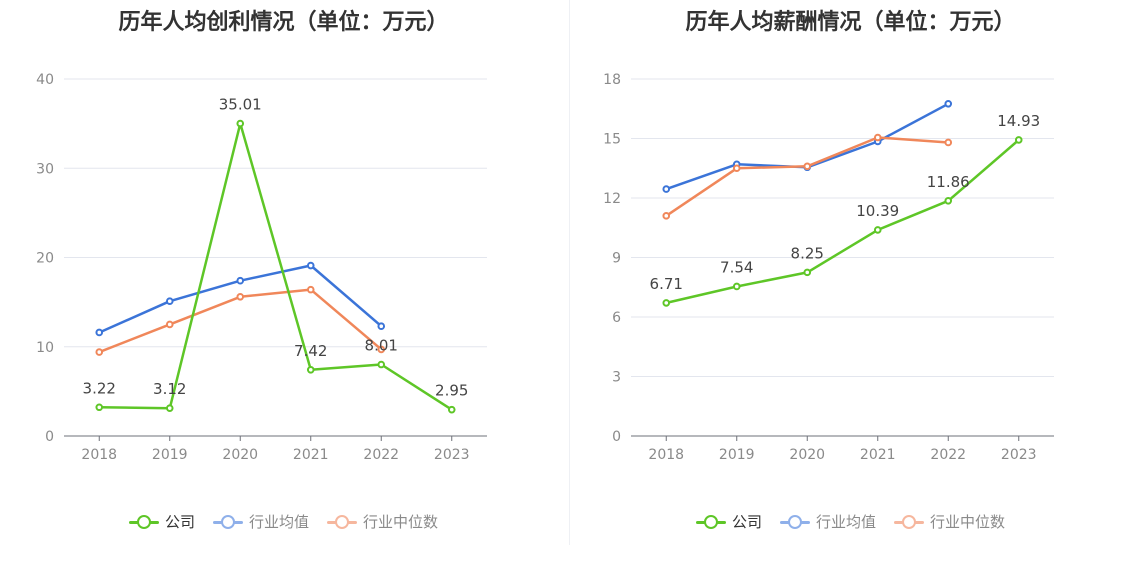 The image size is (1134, 582). What do you see at coordinates (45, 348) in the screenshot?
I see `y-tick-label: 10` at bounding box center [45, 348].